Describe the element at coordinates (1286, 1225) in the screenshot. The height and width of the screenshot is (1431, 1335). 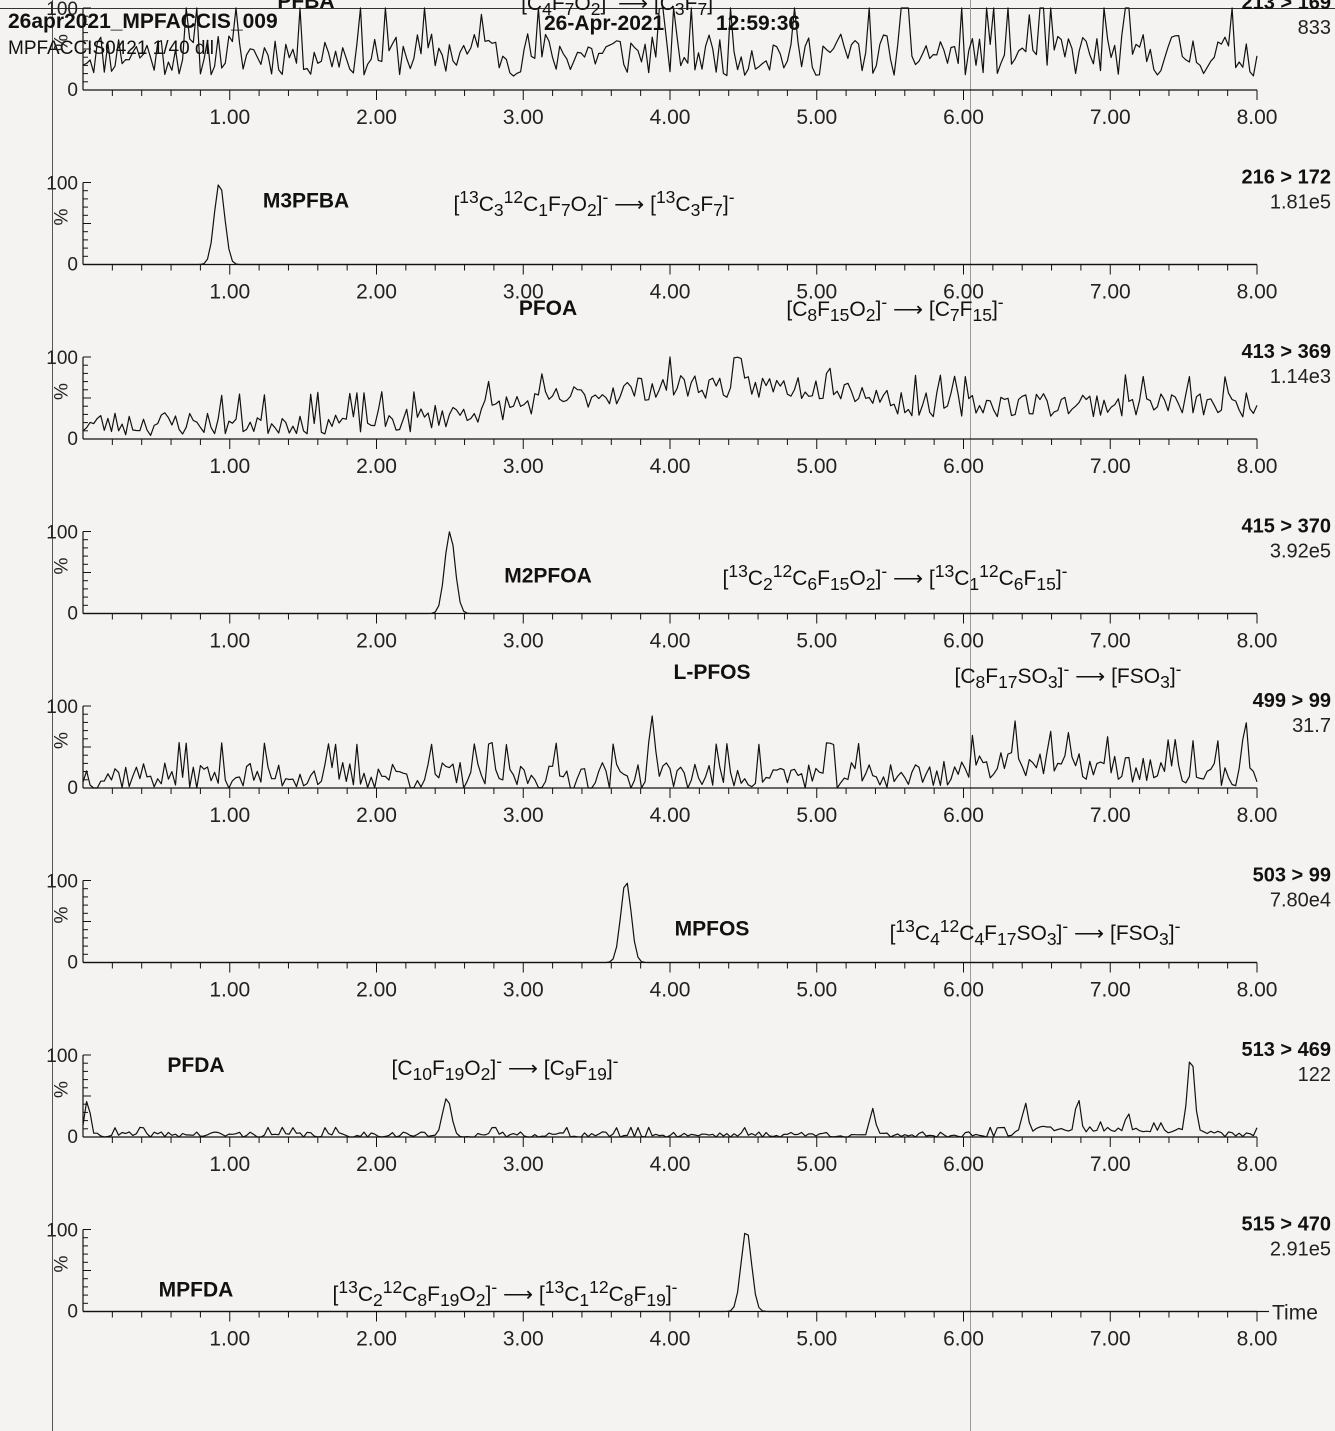
I see `mrm-transition-label: 515 > 470` at that location.